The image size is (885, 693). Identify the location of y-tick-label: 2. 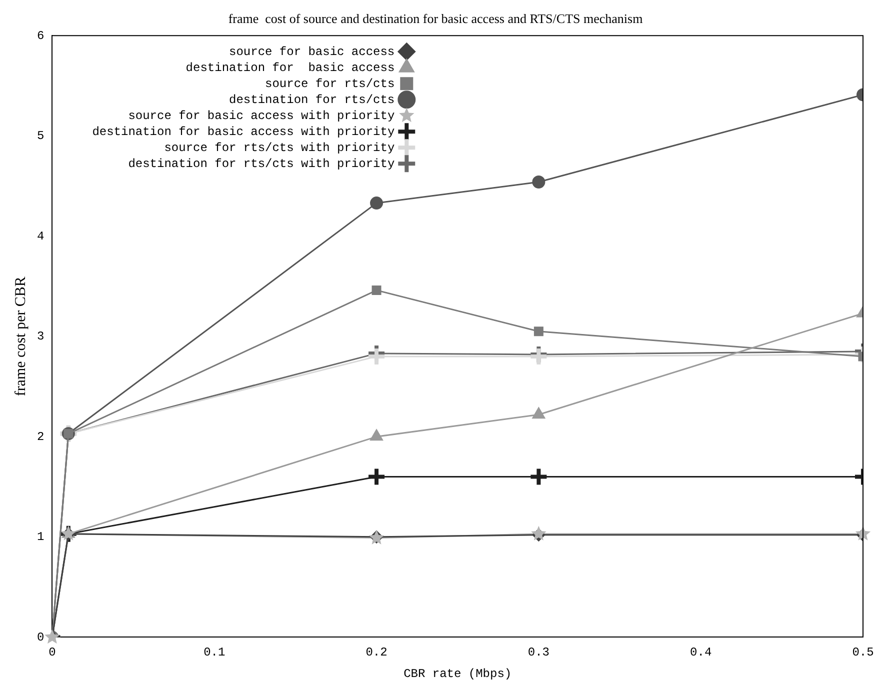
(40, 437).